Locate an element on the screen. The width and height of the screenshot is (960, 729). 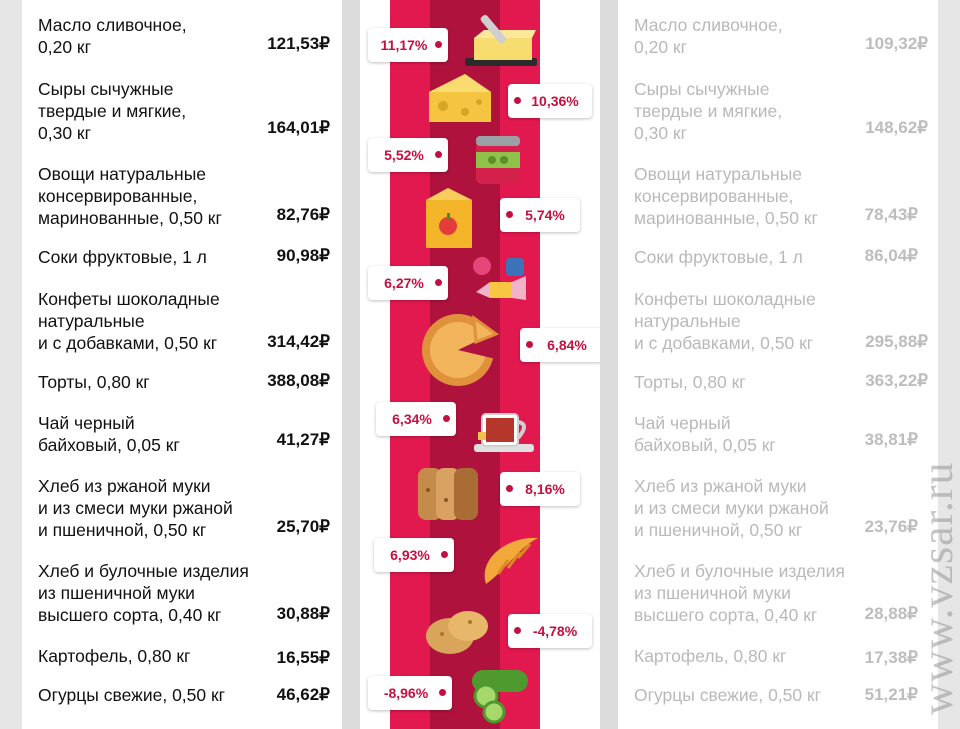
tea-cup-icon is located at coordinates (504, 432).